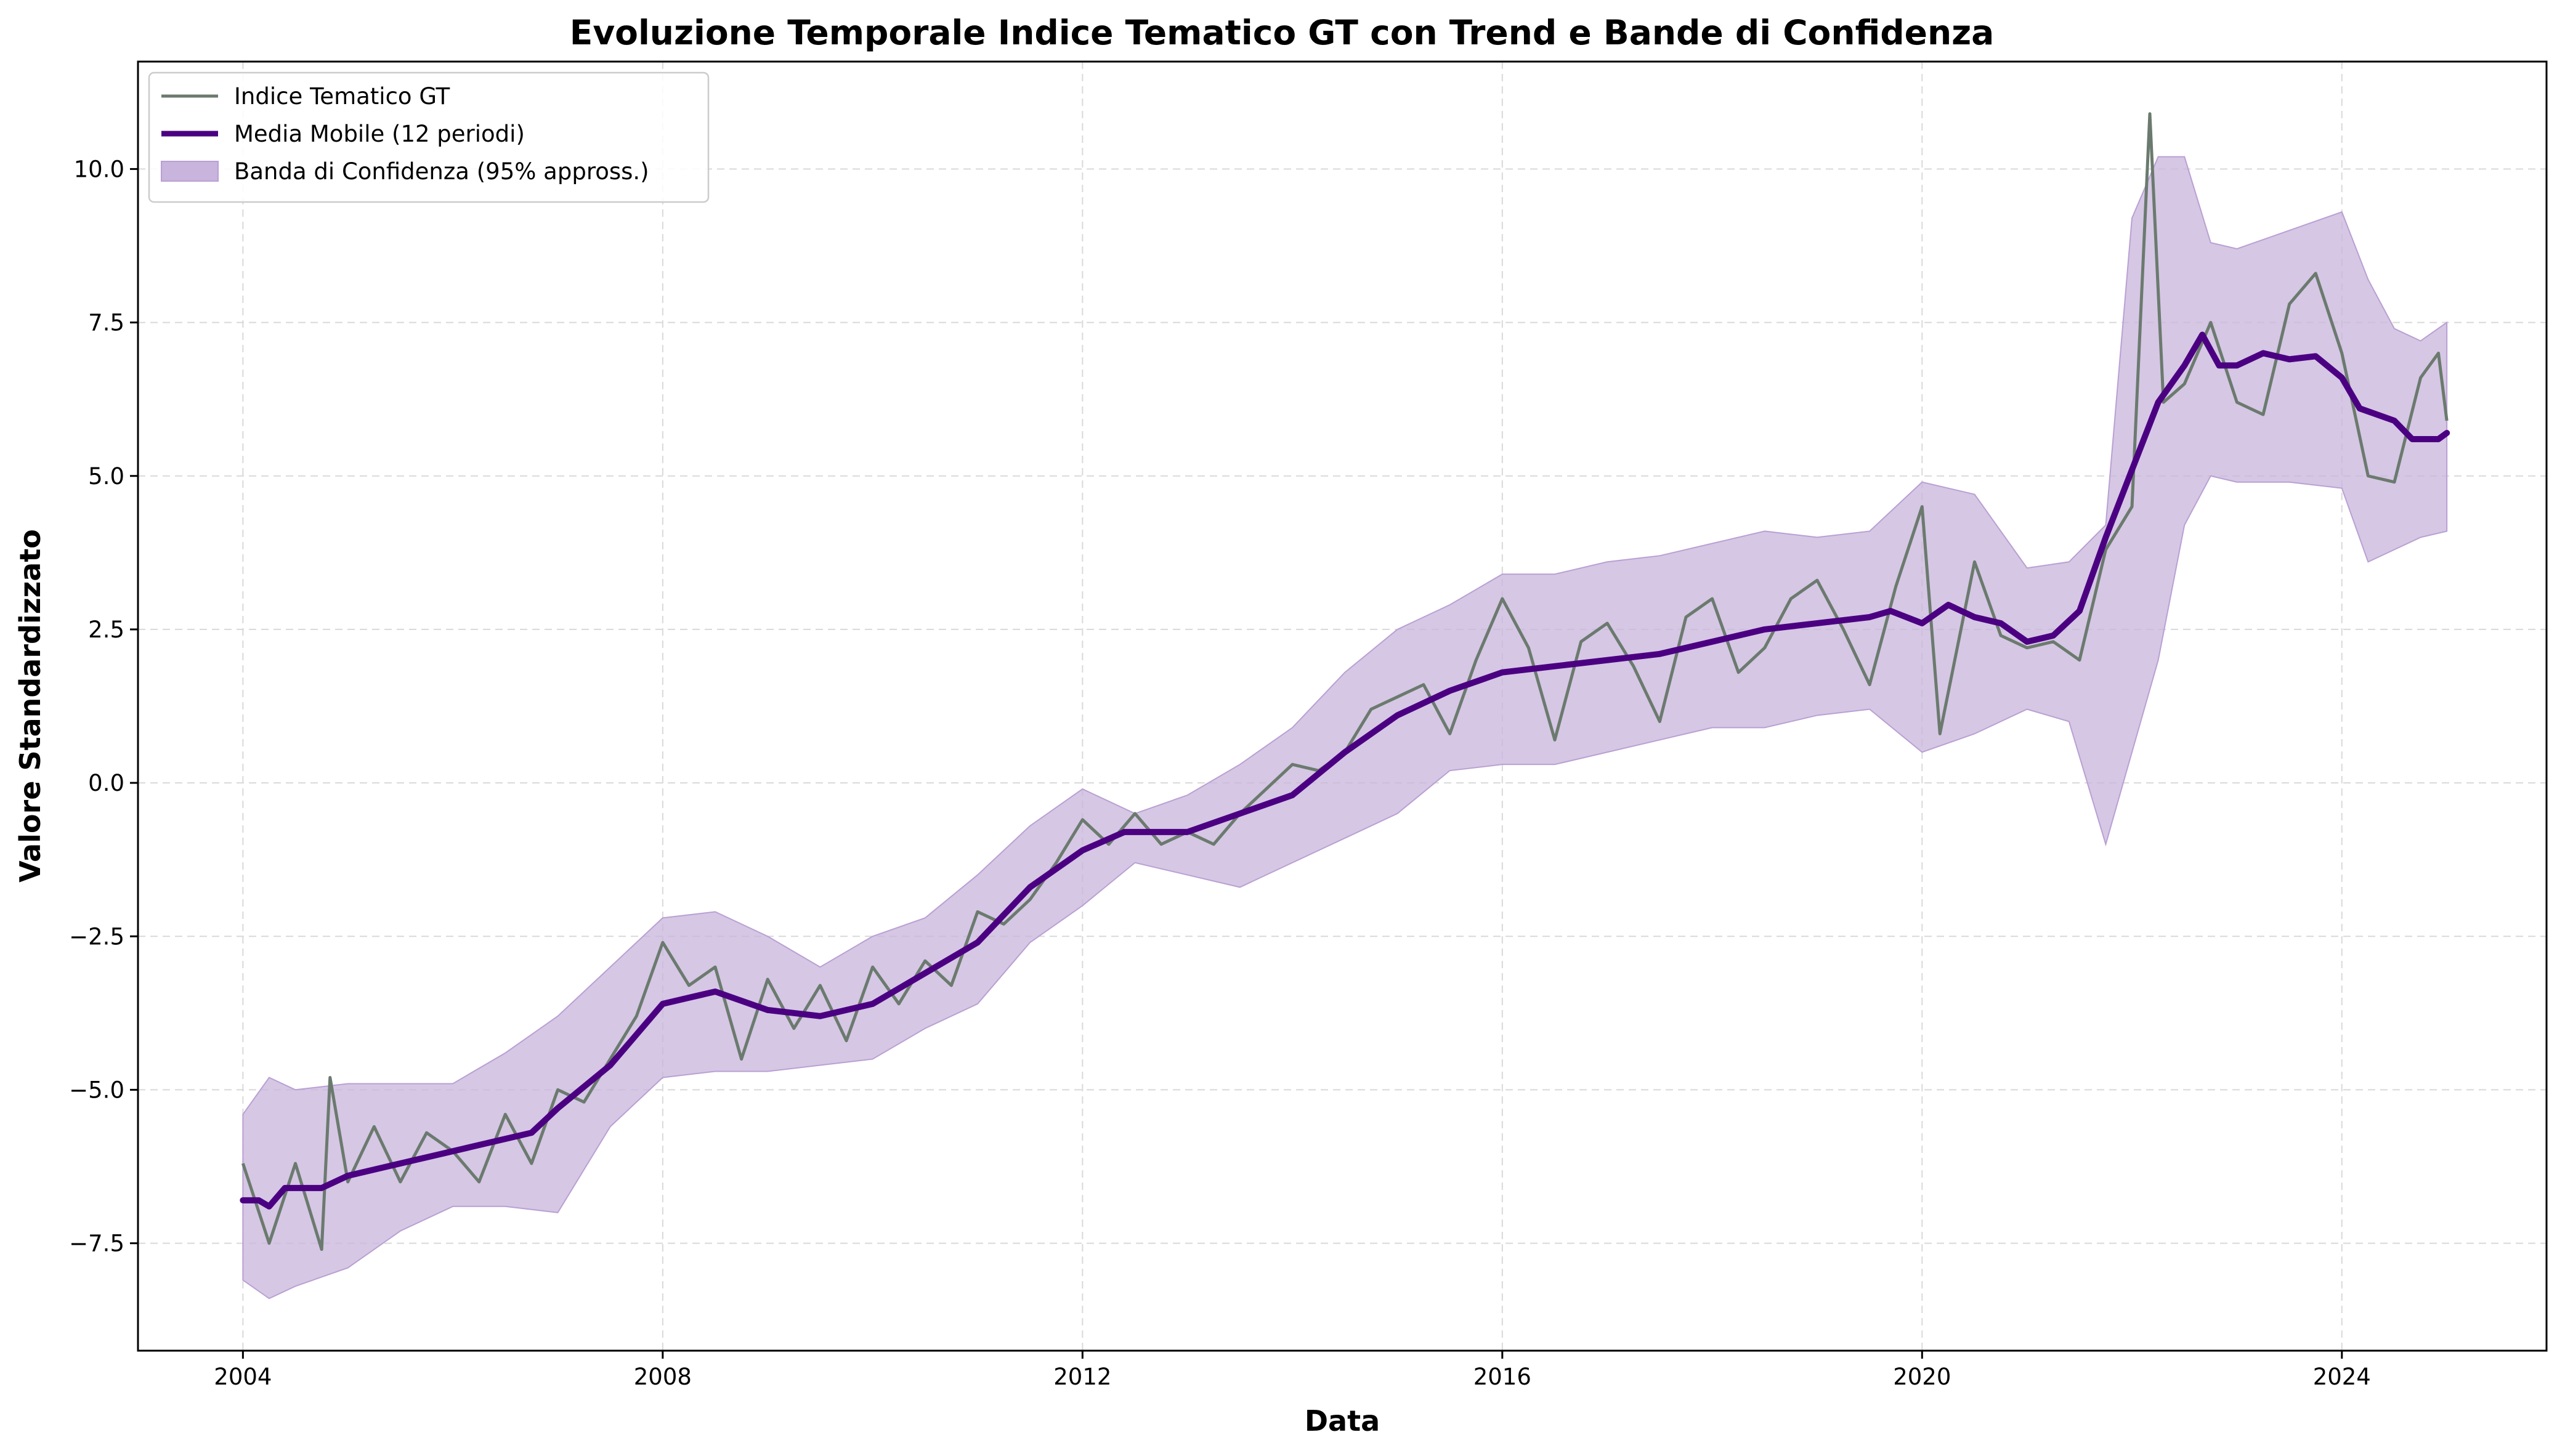 The image size is (2565, 1456). What do you see at coordinates (106, 783) in the screenshot?
I see `y-tick-label: 0.0` at bounding box center [106, 783].